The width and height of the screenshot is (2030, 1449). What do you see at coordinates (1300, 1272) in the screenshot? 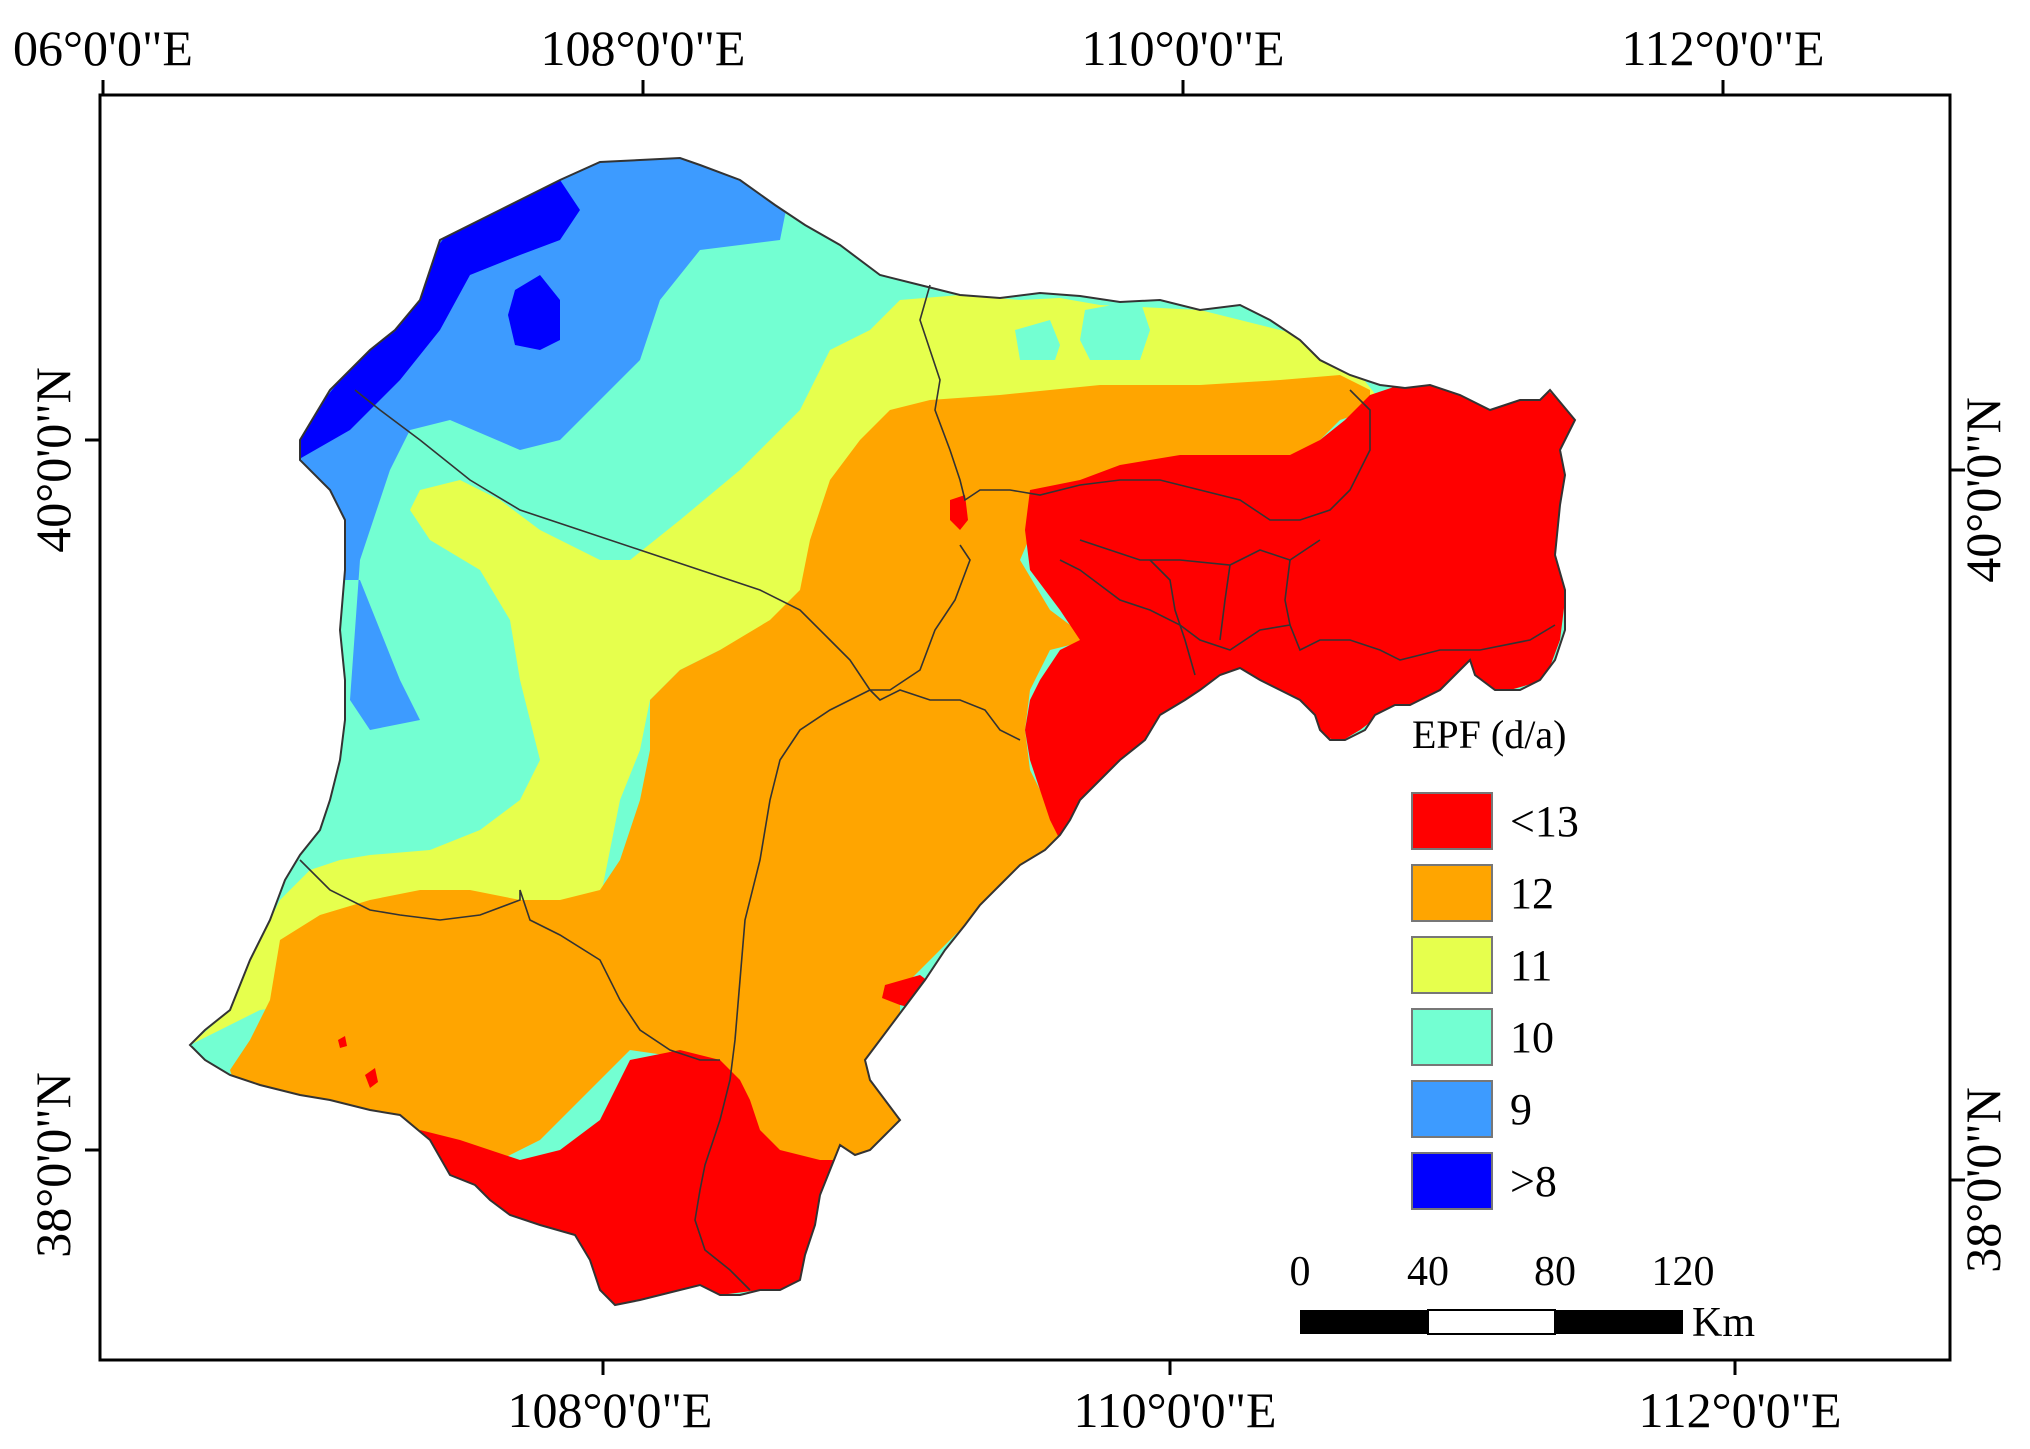
I see `scale-tick-label: 0` at bounding box center [1300, 1272].